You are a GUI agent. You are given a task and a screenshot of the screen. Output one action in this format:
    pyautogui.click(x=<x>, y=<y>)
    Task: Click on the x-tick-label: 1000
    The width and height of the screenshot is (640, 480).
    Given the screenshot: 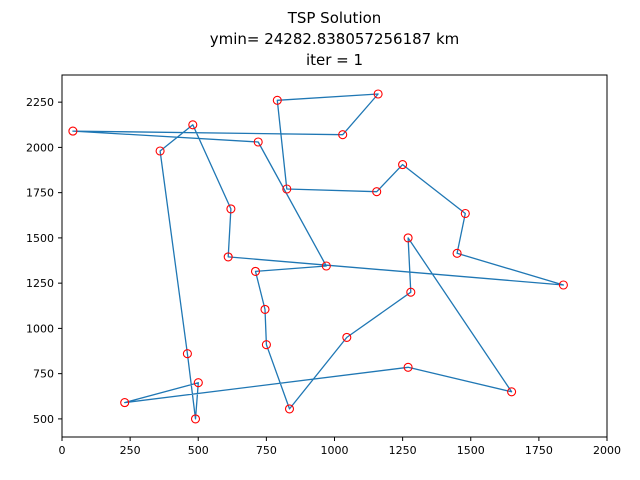 What is the action you would take?
    pyautogui.click(x=335, y=450)
    